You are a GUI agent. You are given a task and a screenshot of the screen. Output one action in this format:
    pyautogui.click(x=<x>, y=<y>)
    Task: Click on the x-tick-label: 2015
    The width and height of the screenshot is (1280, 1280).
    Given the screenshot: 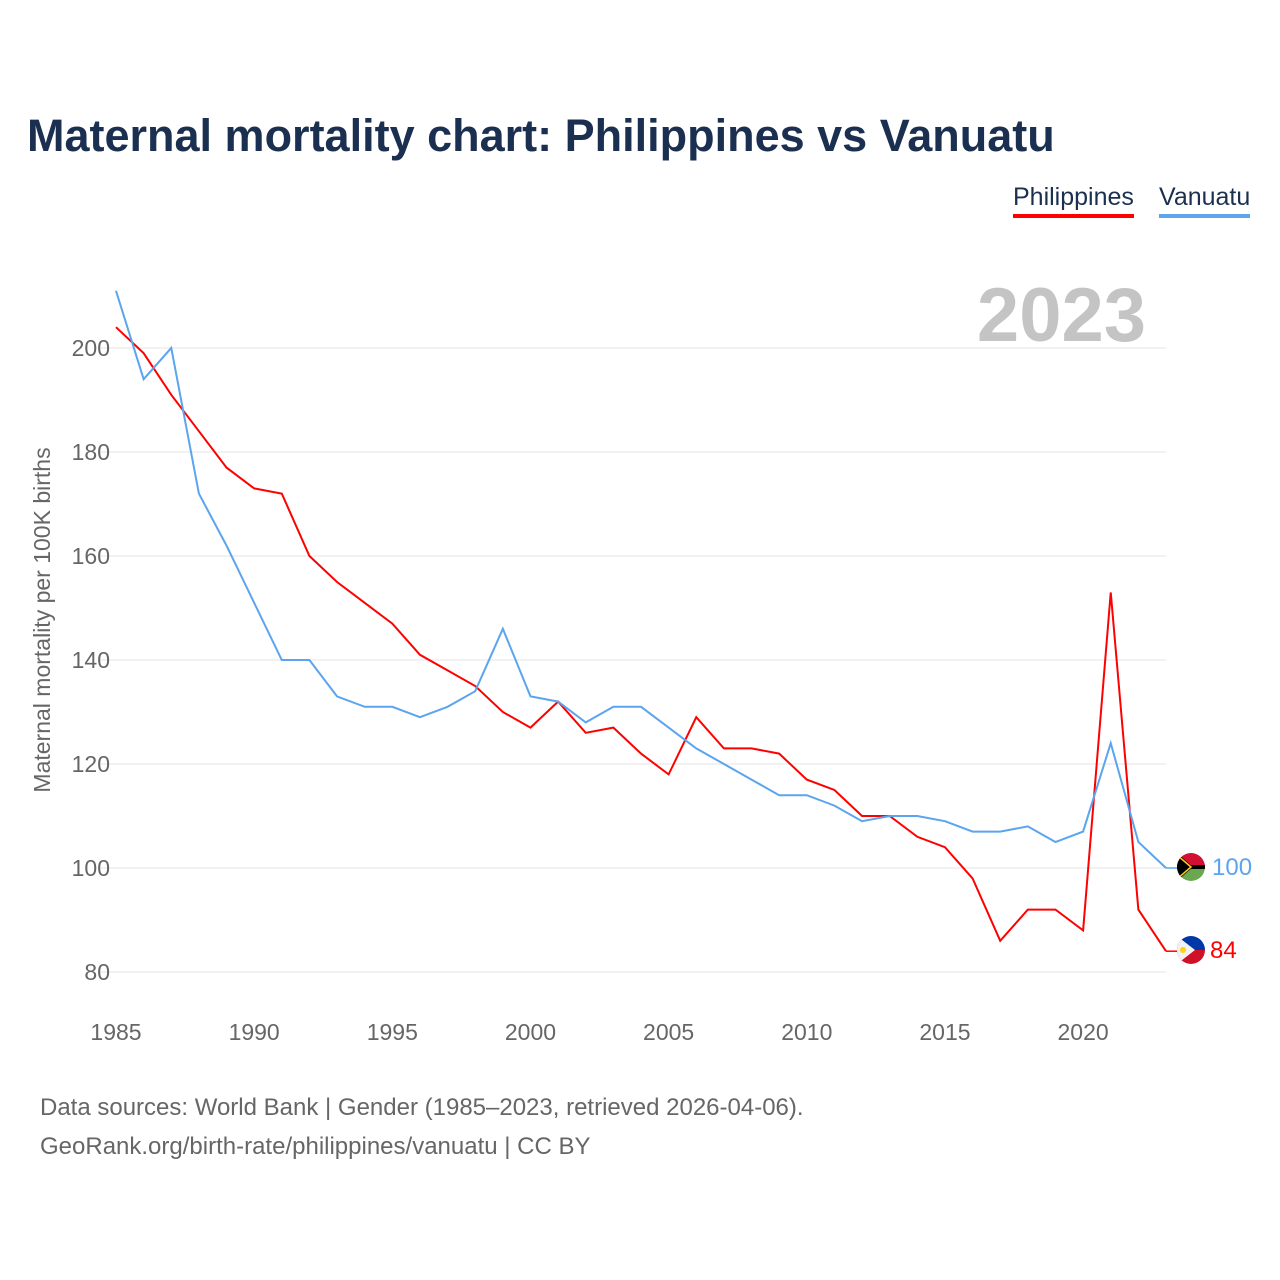 What is the action you would take?
    pyautogui.click(x=944, y=1032)
    